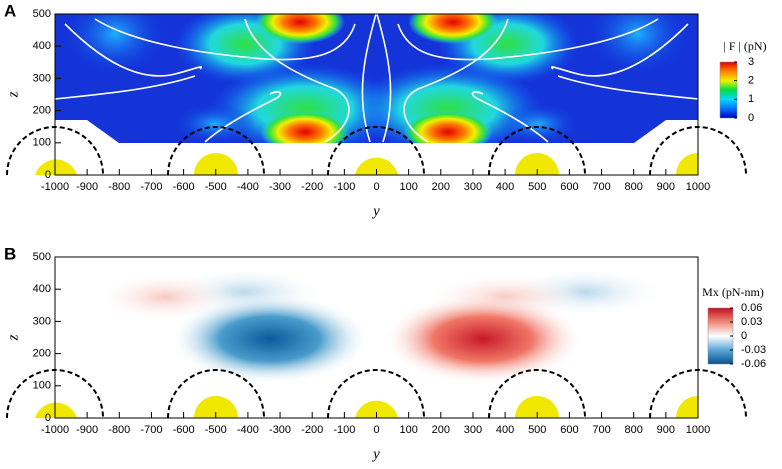 This screenshot has width=782, height=469. What do you see at coordinates (733, 292) in the screenshot?
I see `colorbar-title: Mx (pN-nm)` at bounding box center [733, 292].